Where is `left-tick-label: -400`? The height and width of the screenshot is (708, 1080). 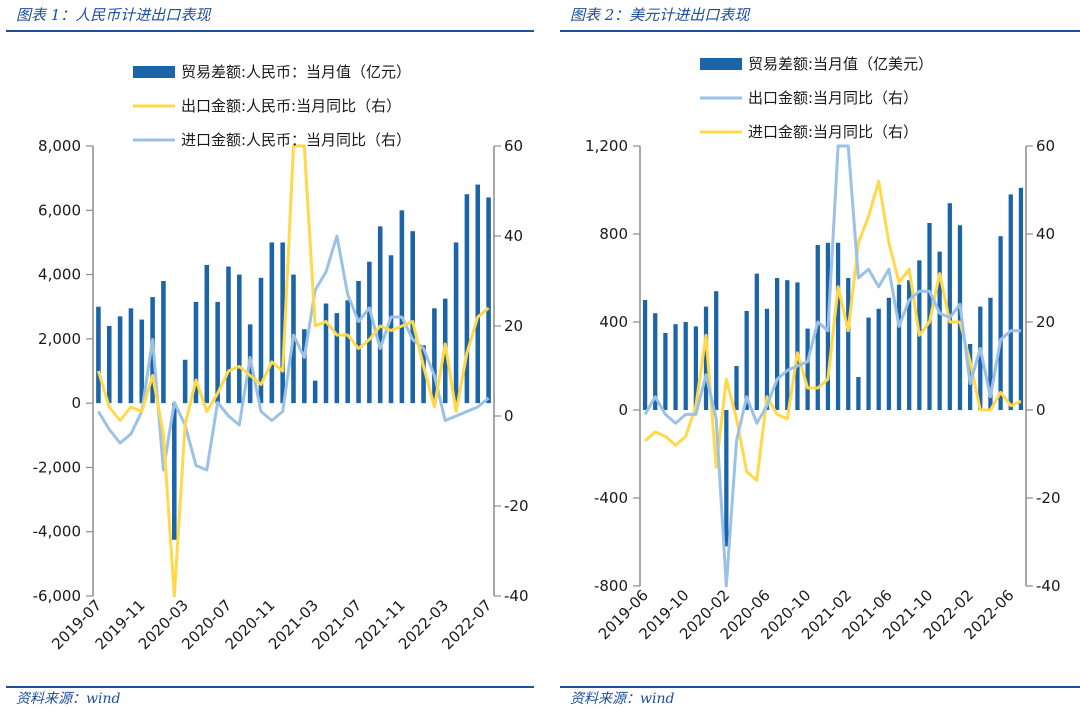
left-tick-label: -400 is located at coordinates (611, 498).